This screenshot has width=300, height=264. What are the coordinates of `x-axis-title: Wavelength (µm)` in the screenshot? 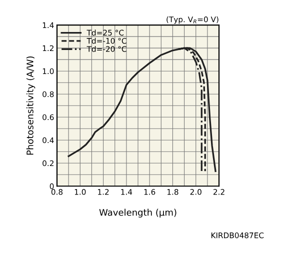 It's located at (137, 213).